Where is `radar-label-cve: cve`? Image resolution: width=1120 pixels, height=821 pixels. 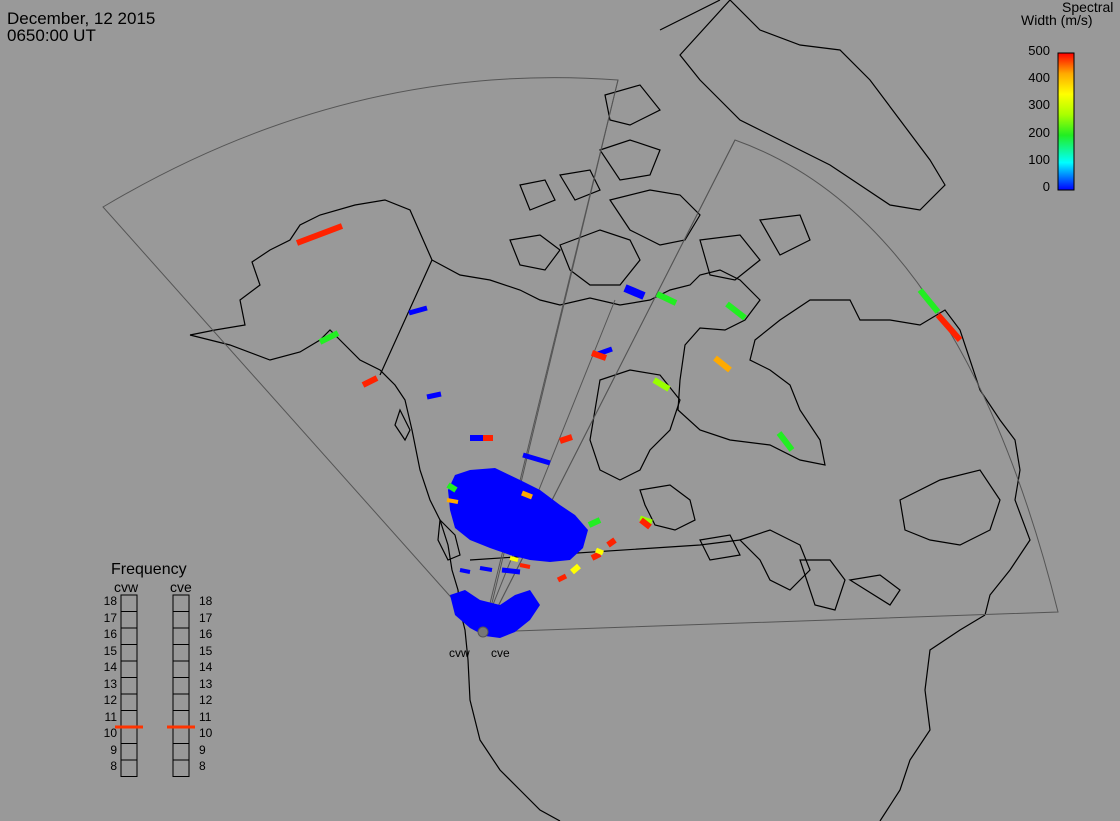 radar-label-cve: cve is located at coordinates (500, 653).